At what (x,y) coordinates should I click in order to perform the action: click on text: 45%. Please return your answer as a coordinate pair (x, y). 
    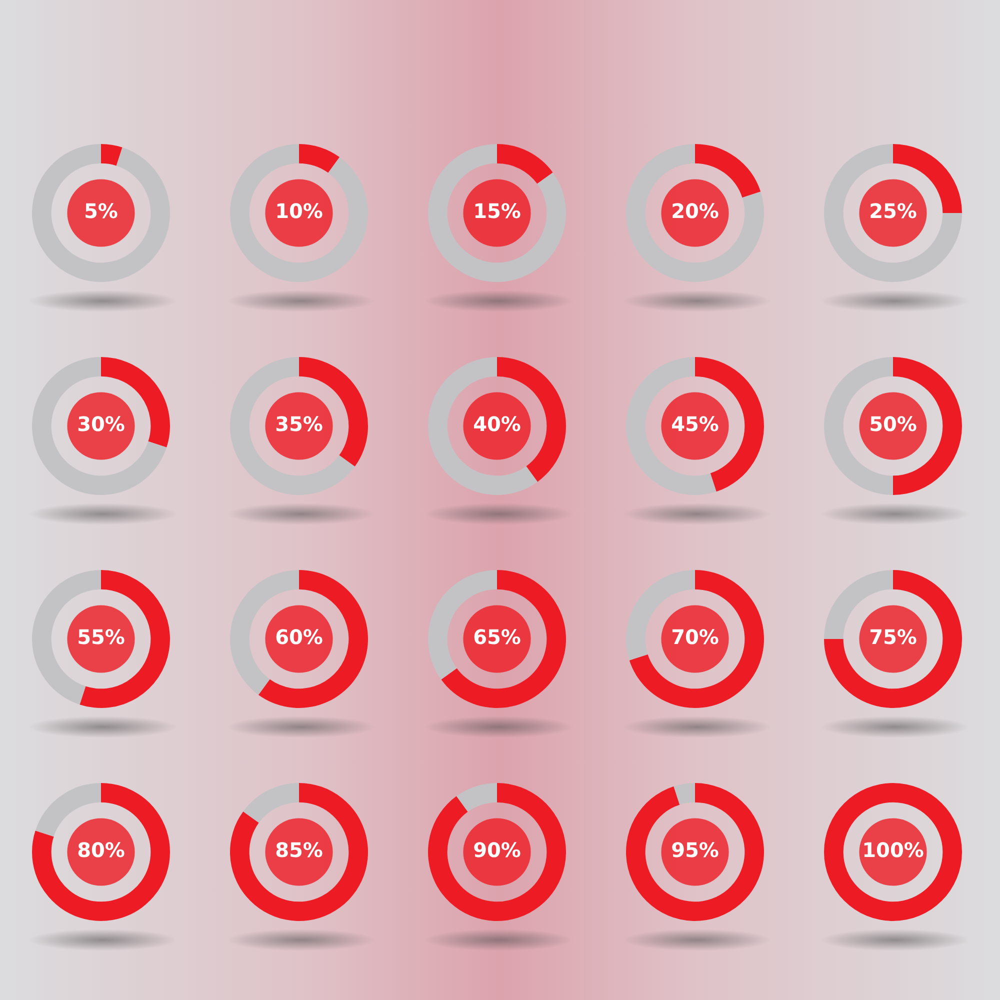
    Looking at the image, I should click on (695, 424).